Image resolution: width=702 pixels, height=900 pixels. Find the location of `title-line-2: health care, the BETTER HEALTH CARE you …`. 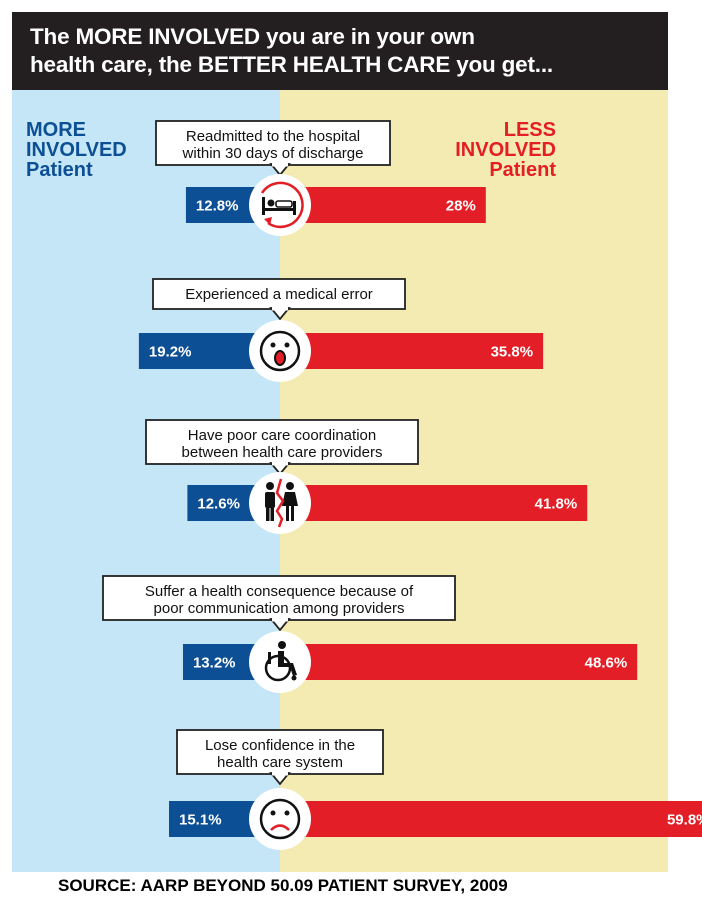

title-line-2: health care, the BETTER HEALTH CARE you … is located at coordinates (291, 64).